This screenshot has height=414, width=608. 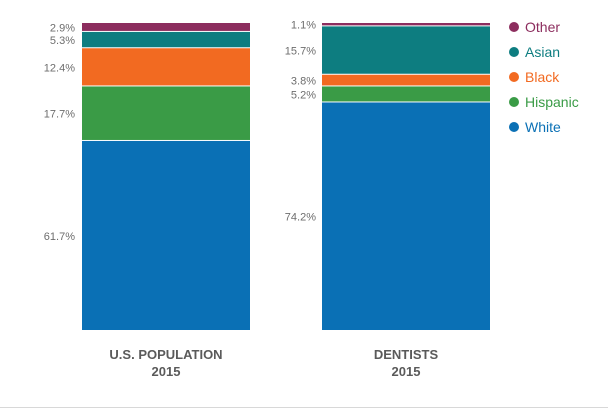 I want to click on legend-label-hispanic: Hispanic, so click(x=552, y=102).